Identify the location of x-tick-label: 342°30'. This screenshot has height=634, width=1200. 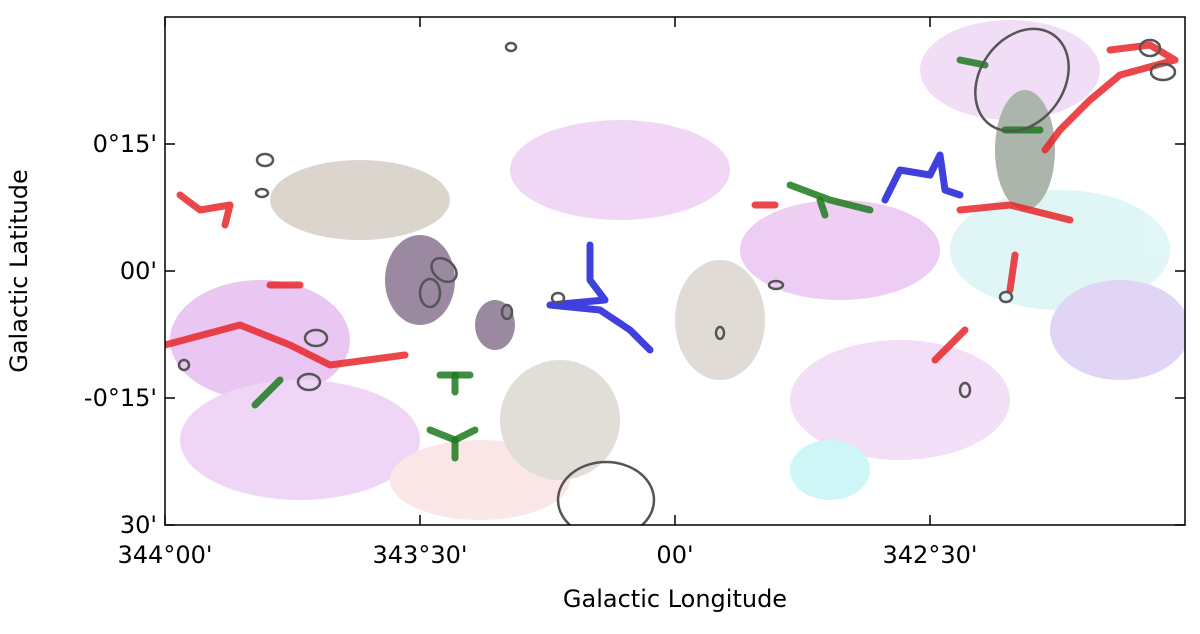
(930, 555).